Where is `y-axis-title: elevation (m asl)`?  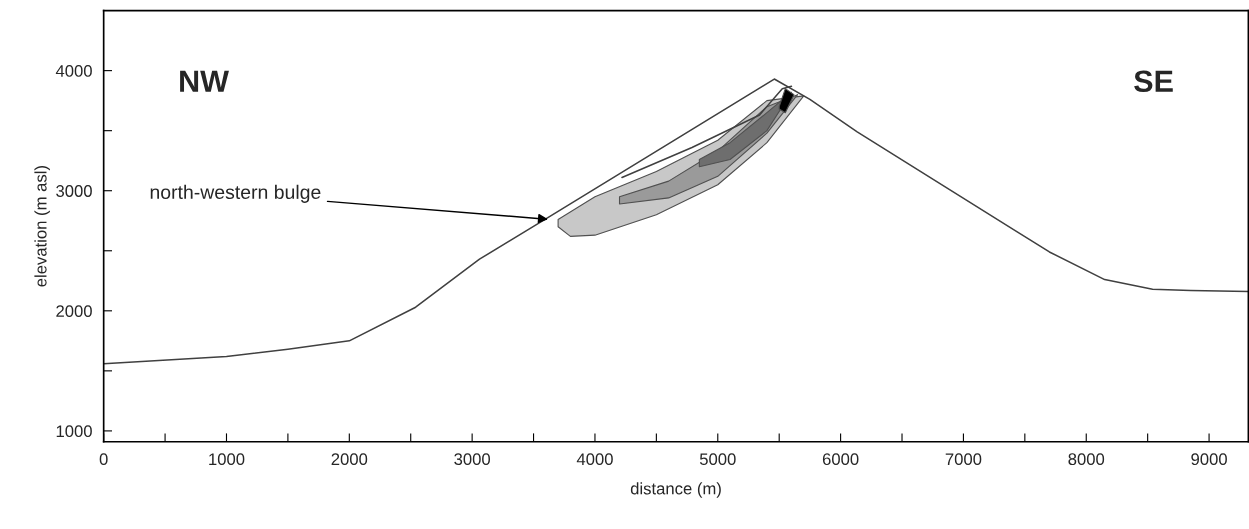
y-axis-title: elevation (m asl) is located at coordinates (42, 226).